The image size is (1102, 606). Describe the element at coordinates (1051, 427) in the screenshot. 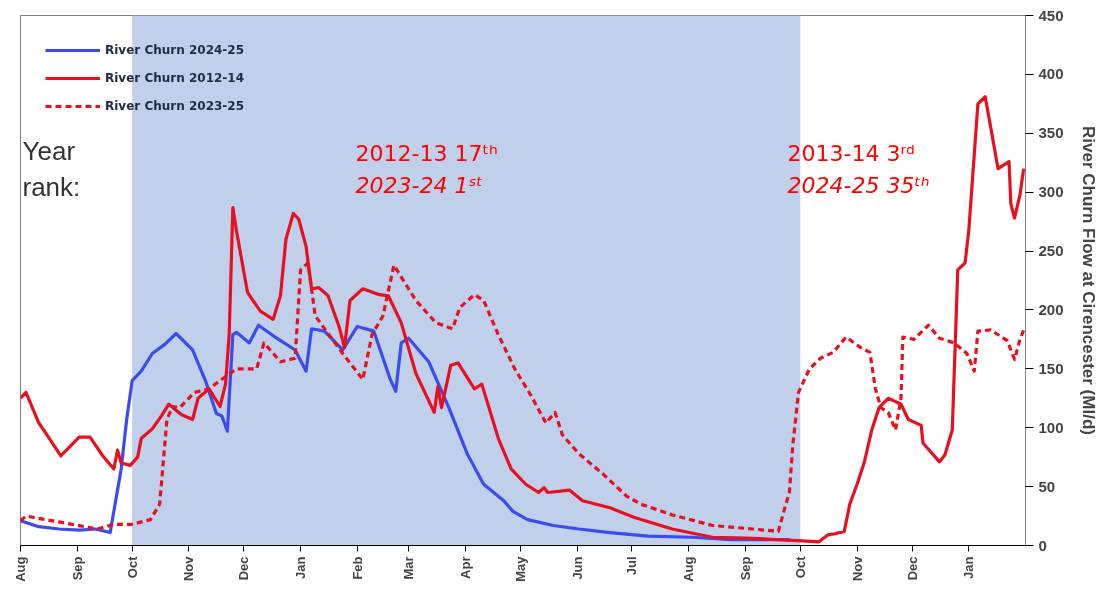

I see `y-tick-label: 100` at that location.